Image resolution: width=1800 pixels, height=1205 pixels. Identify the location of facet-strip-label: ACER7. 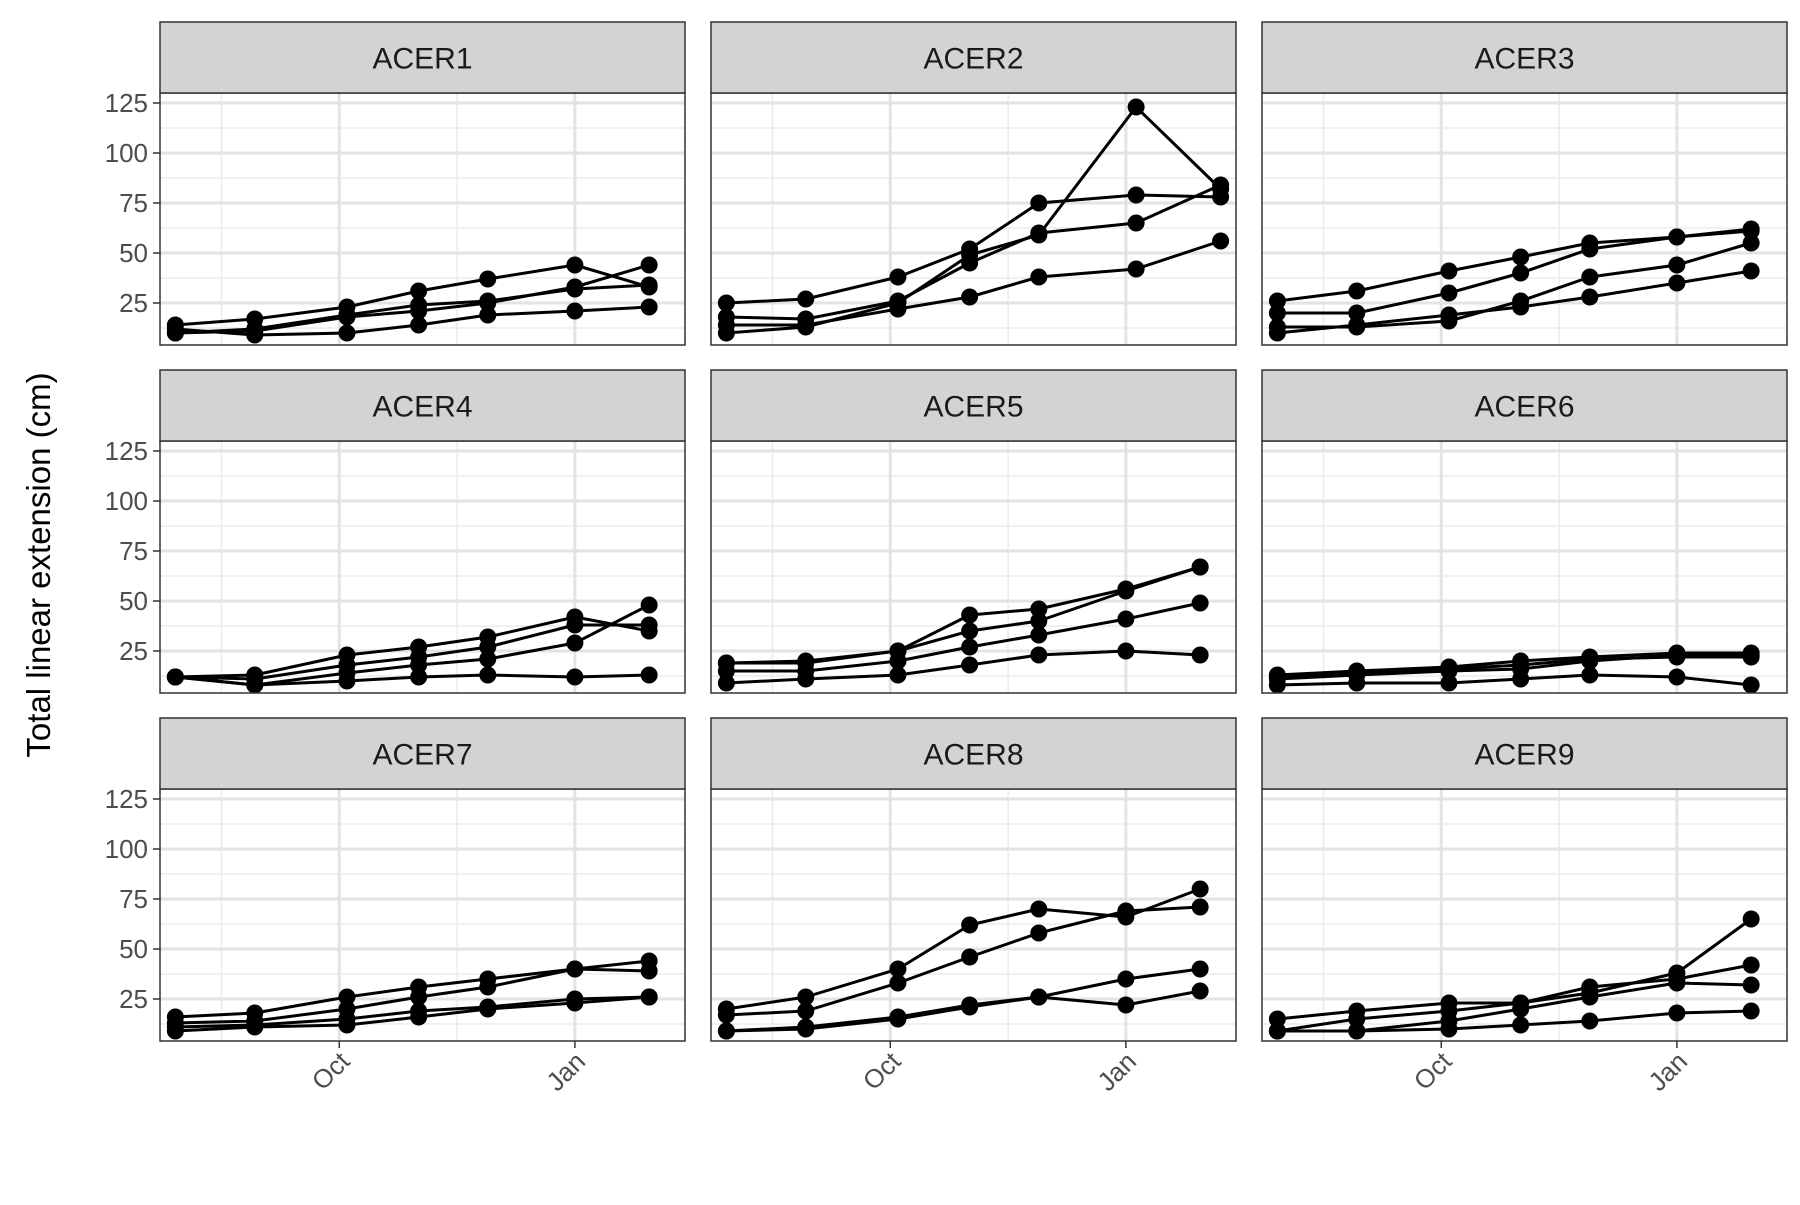
(422, 755).